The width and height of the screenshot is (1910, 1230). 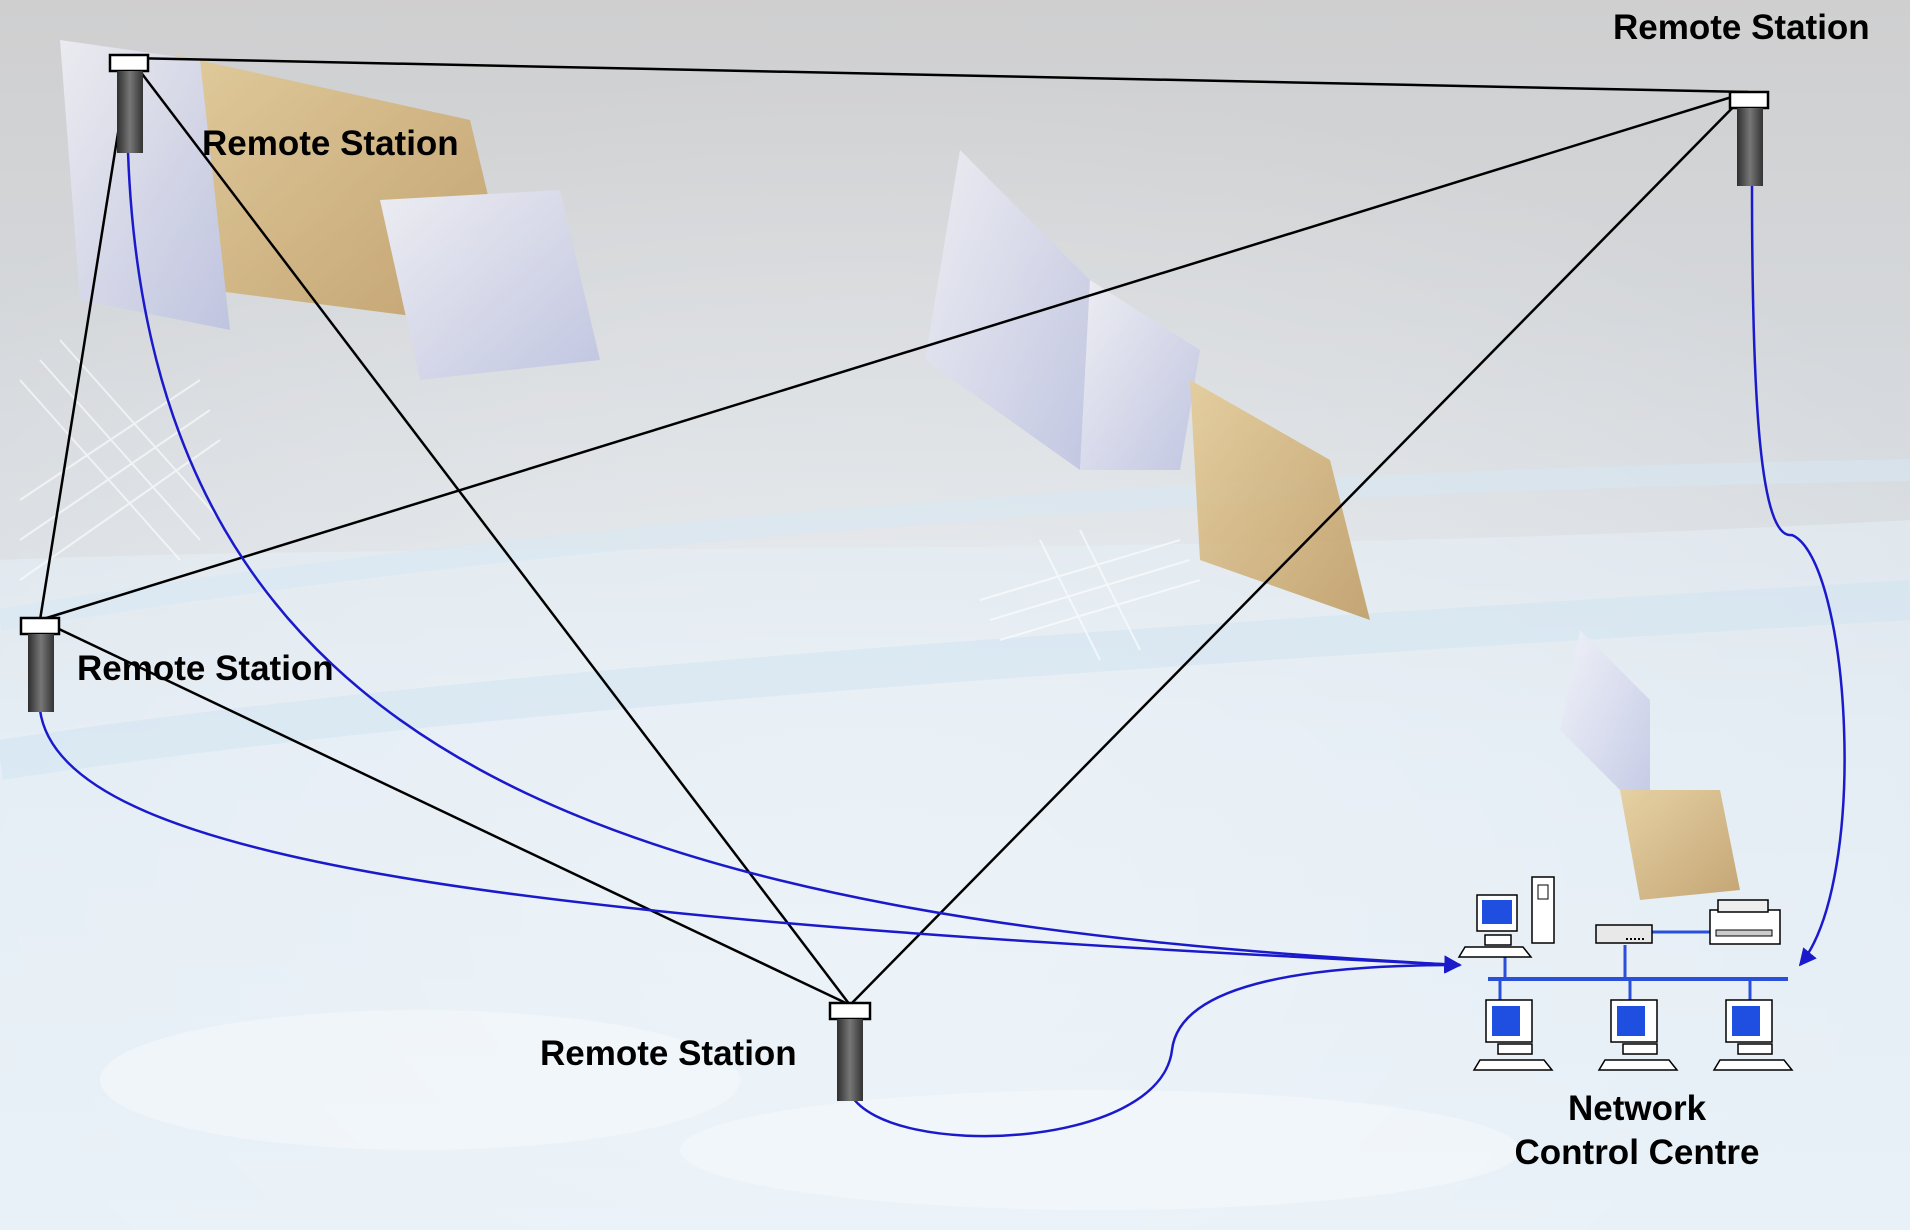 What do you see at coordinates (85, 339) in the screenshot?
I see `baseline-tl-ml` at bounding box center [85, 339].